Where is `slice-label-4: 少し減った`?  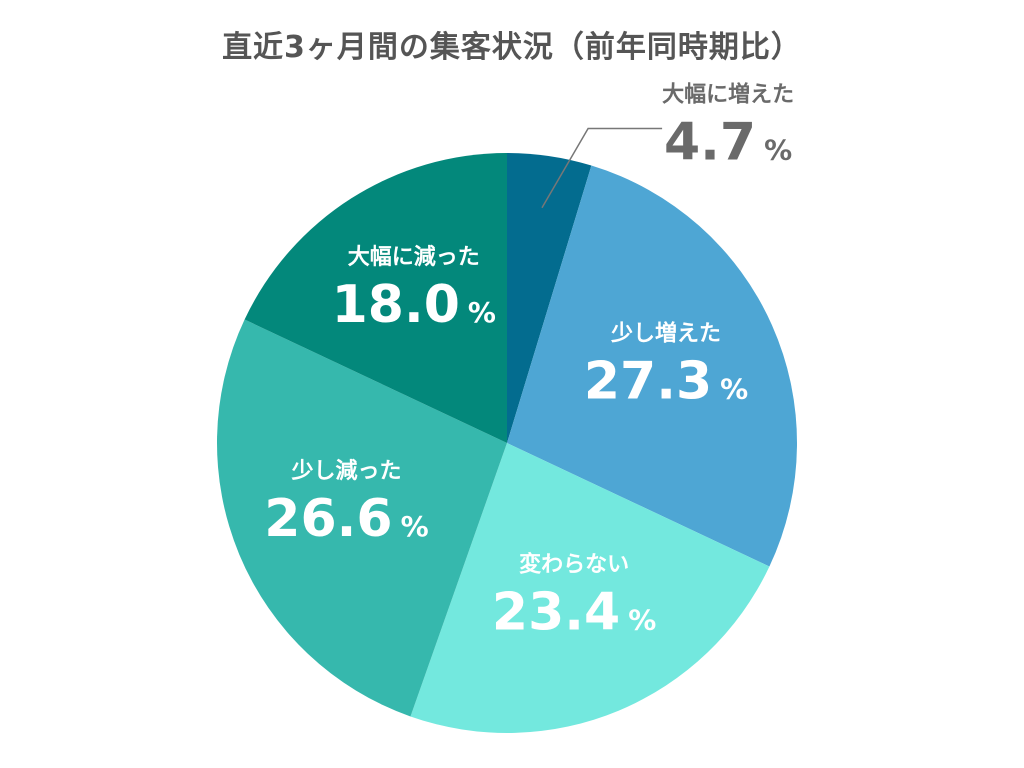 slice-label-4: 少し減った is located at coordinates (345, 471).